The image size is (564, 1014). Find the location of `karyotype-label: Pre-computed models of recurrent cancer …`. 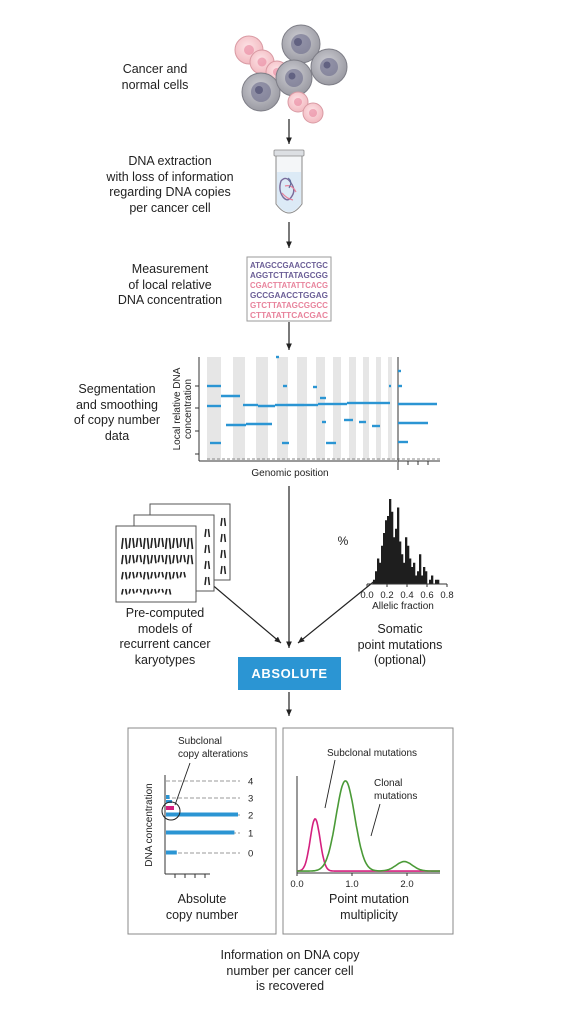

karyotype-label: Pre-computed models of recurrent cancer … is located at coordinates (165, 636).